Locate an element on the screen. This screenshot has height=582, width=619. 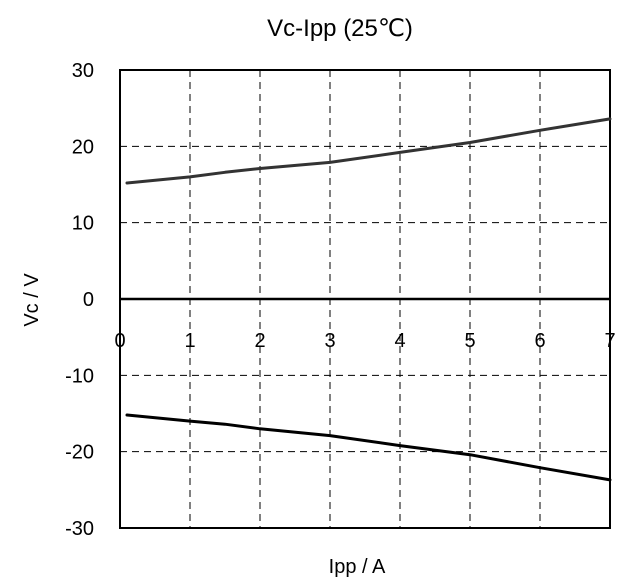
x-tick-label: 7 is located at coordinates (609, 341).